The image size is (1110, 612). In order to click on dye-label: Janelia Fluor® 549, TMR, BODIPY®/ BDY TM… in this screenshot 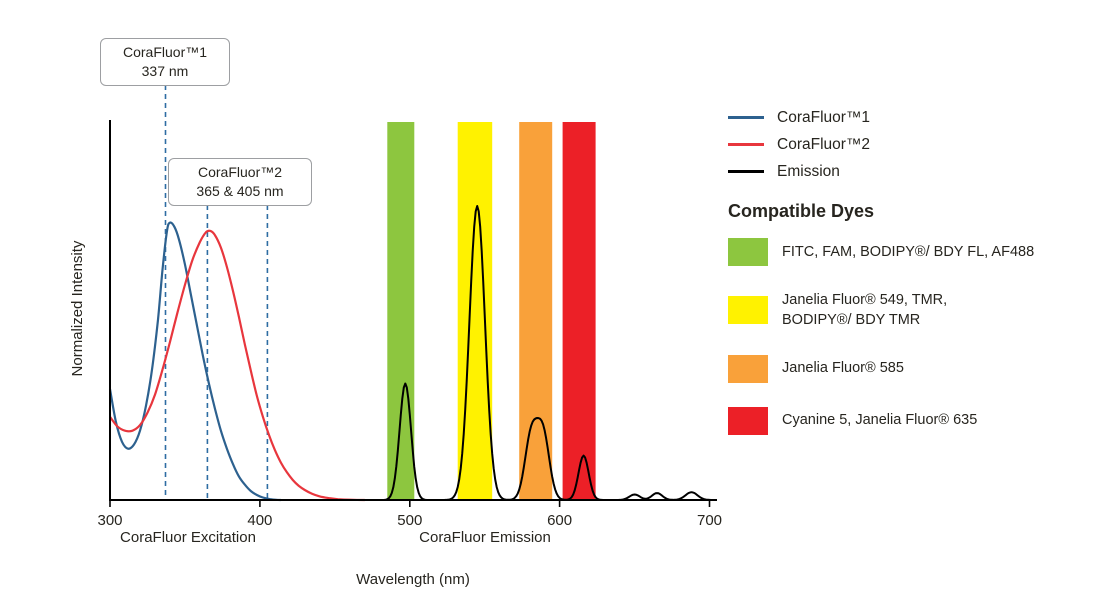, I will do `click(865, 310)`.